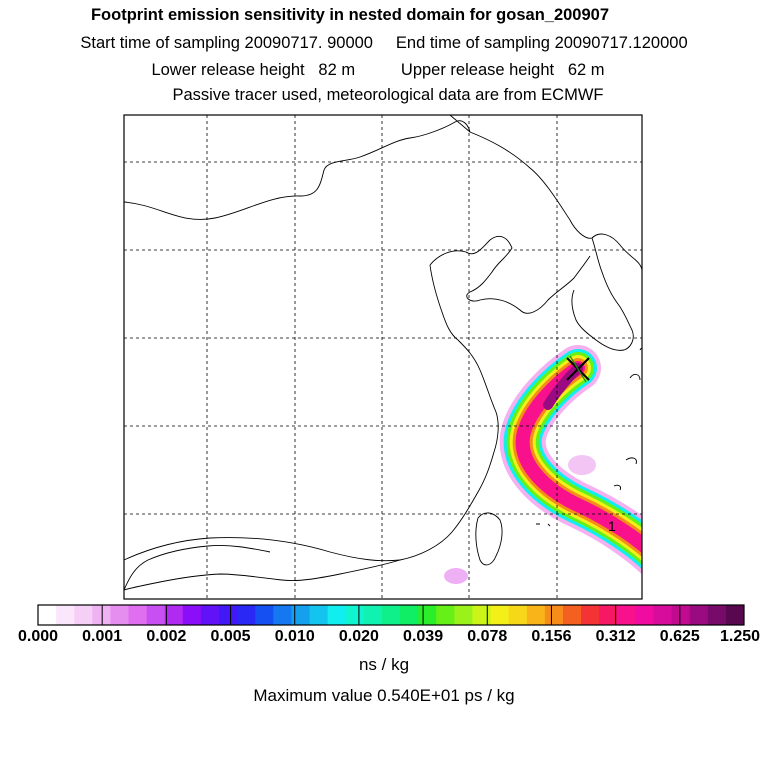 The image size is (768, 768). Describe the element at coordinates (615, 636) in the screenshot. I see `colorbar-label: 0.312` at that location.